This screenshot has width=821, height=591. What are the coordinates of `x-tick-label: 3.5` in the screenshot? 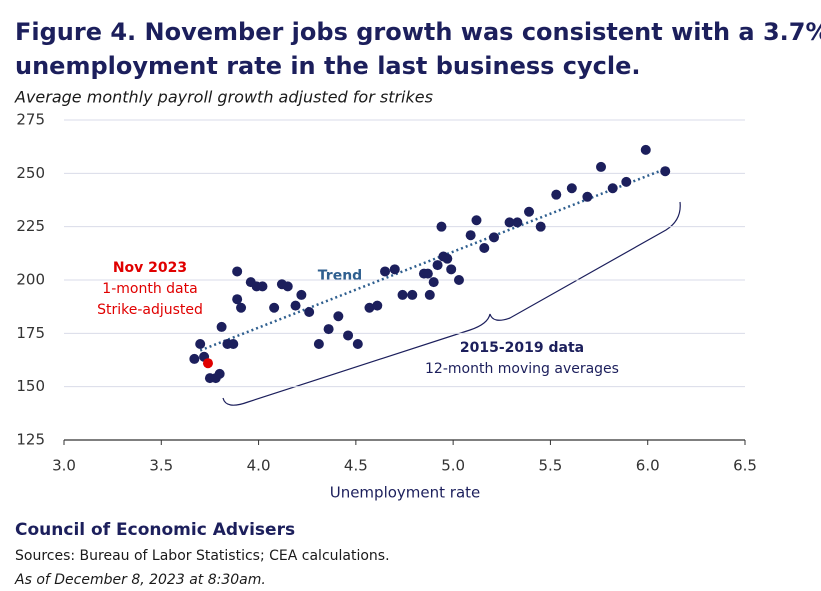 It's located at (161, 466).